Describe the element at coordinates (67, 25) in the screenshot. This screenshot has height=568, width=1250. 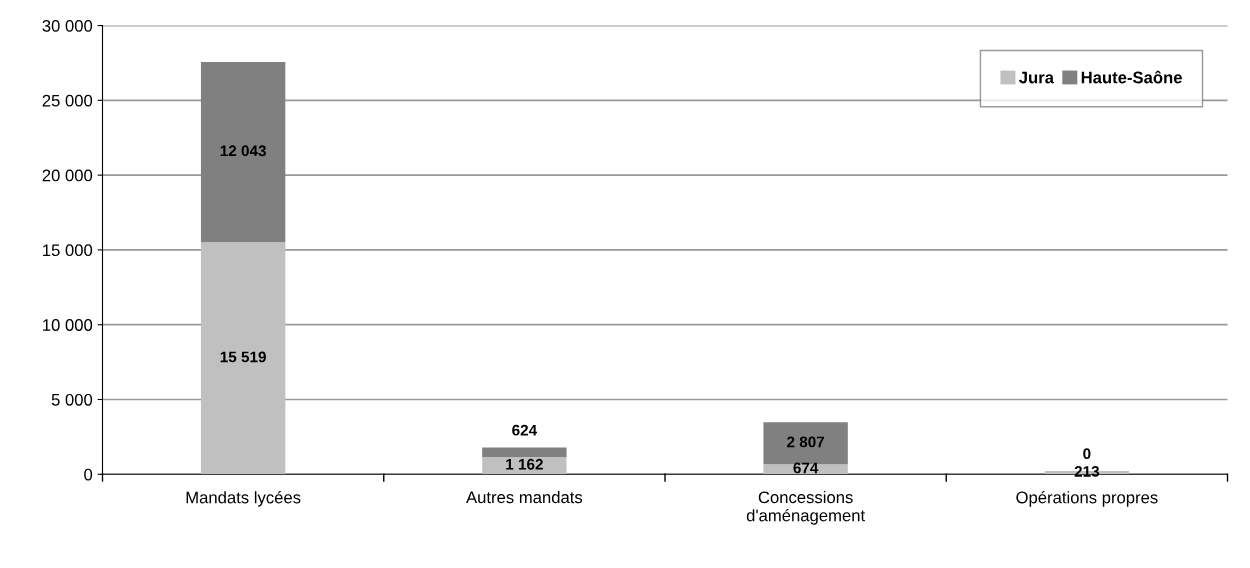
I see `y-tick-label: 30 000` at that location.